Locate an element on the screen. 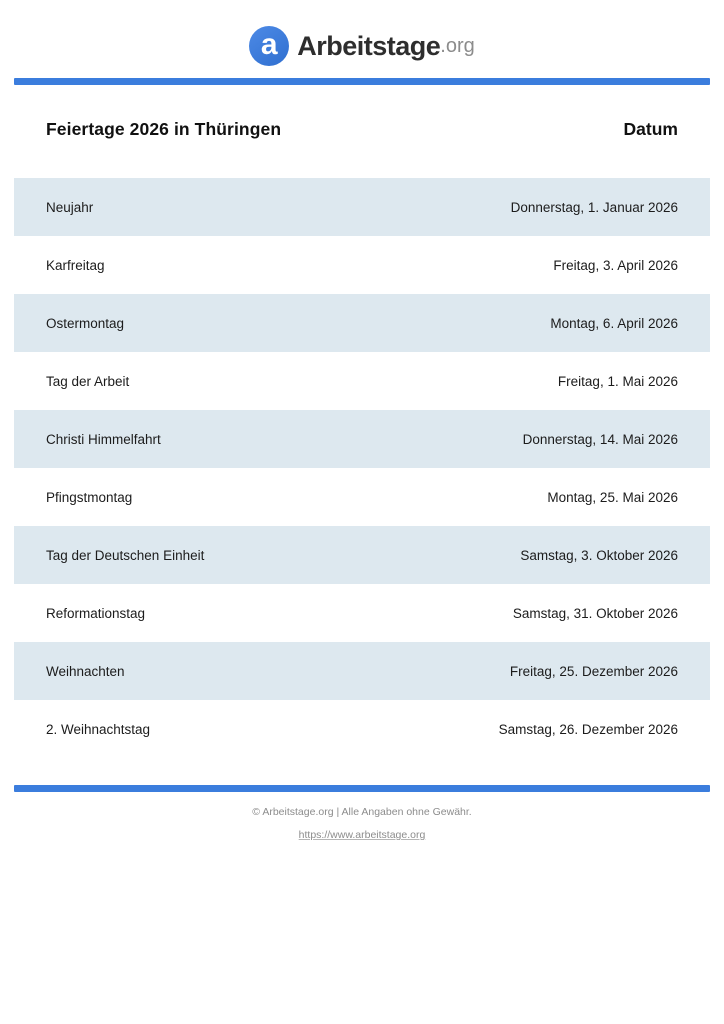 The width and height of the screenshot is (724, 1024). date-column-header: Datum is located at coordinates (650, 129).